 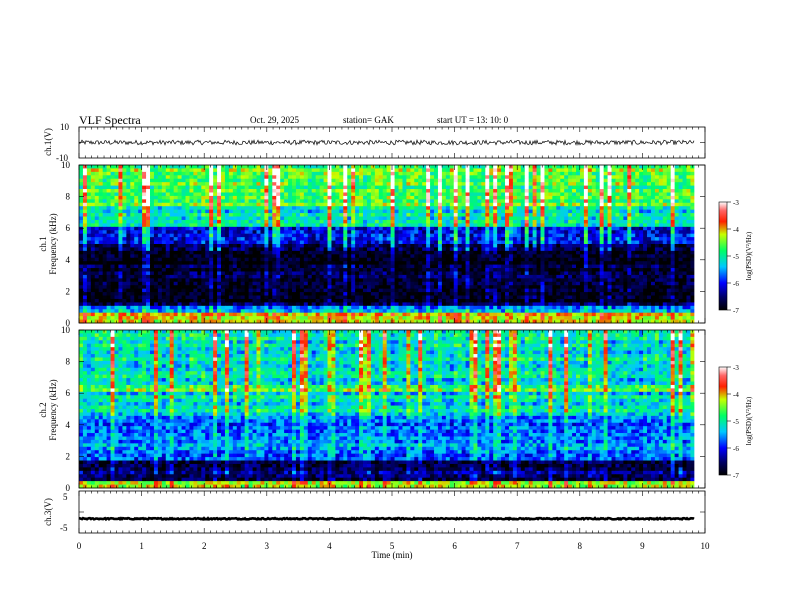 What do you see at coordinates (368, 120) in the screenshot?
I see `station-label: station= GAK` at bounding box center [368, 120].